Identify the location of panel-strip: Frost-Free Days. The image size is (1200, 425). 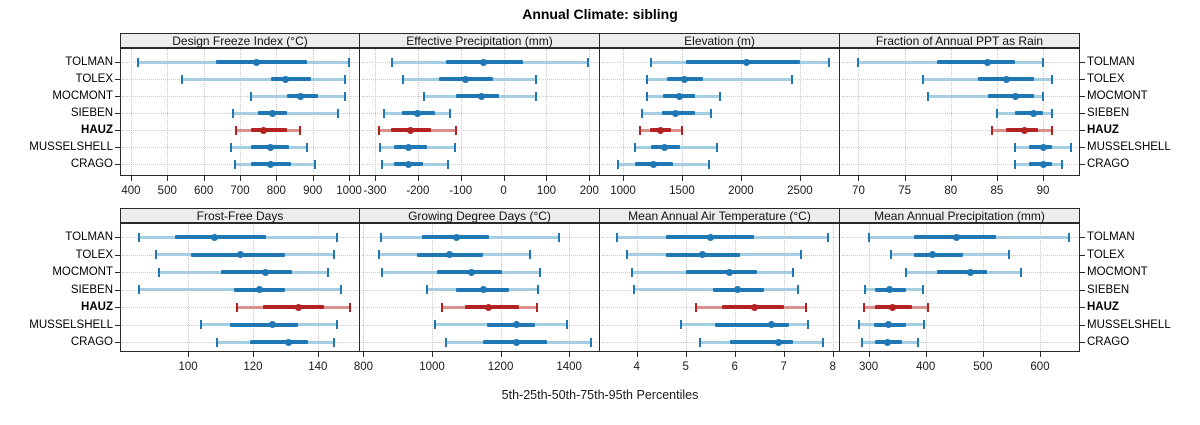
(240, 215).